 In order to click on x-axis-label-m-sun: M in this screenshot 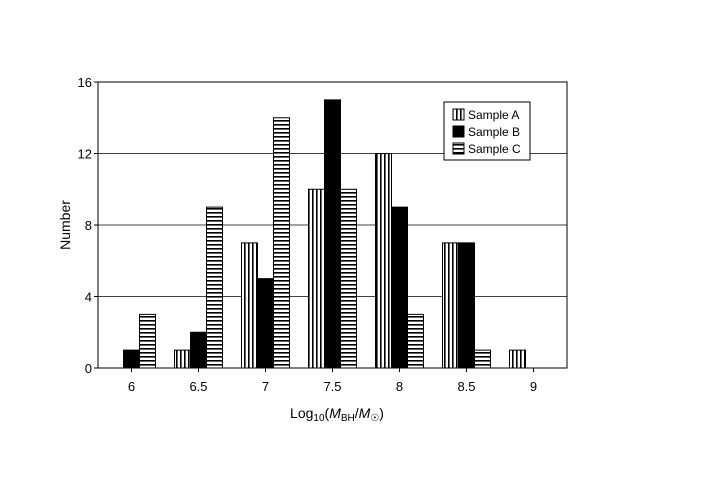, I will do `click(365, 413)`.